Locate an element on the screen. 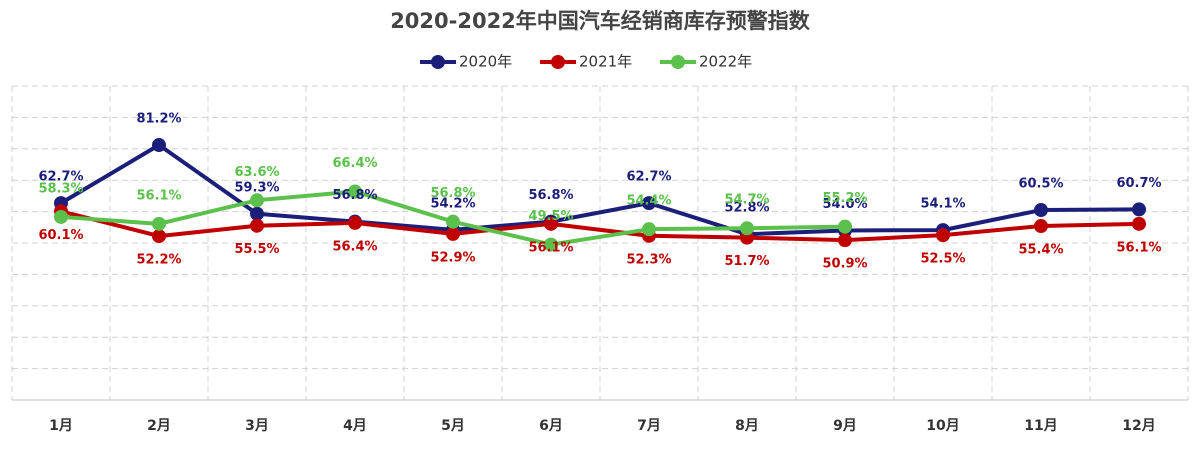 The image size is (1200, 449). legend-label: 2021年 is located at coordinates (605, 62).